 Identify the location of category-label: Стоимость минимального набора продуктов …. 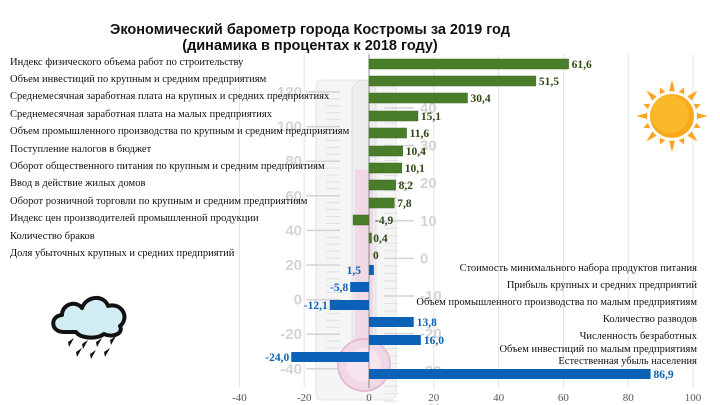
(578, 268).